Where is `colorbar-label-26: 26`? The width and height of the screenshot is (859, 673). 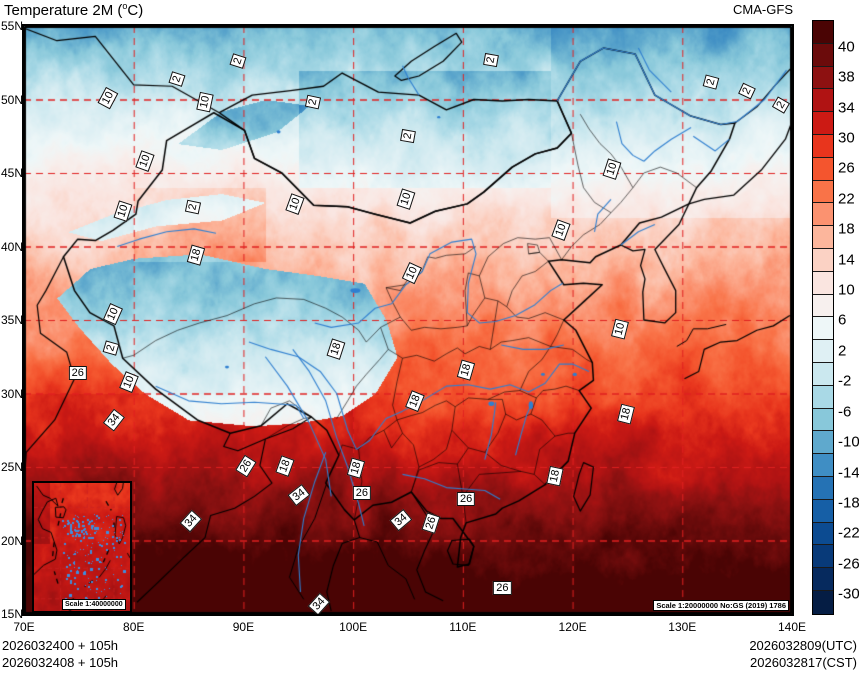
colorbar-label-26: 26 is located at coordinates (846, 168).